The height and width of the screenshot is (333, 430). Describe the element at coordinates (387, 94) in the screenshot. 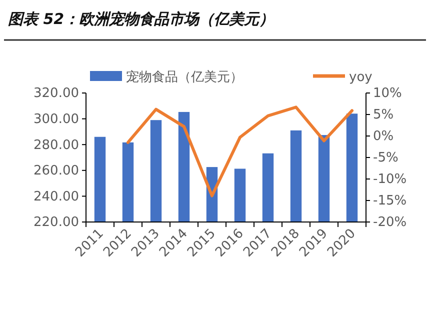

I see `y2-tick-label: 10%` at that location.